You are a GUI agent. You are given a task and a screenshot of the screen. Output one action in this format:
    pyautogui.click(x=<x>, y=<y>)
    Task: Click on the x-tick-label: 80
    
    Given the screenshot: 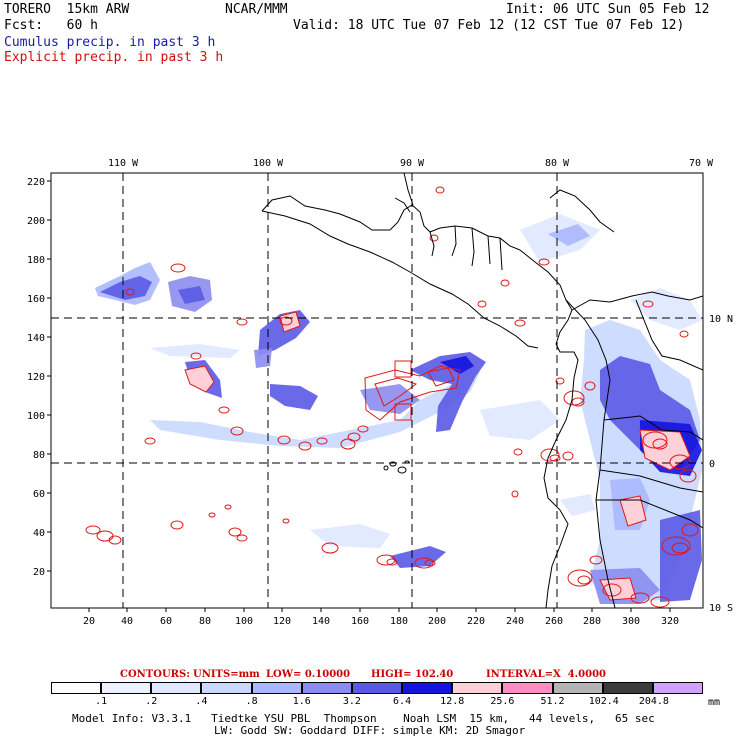 What is the action you would take?
    pyautogui.click(x=205, y=621)
    